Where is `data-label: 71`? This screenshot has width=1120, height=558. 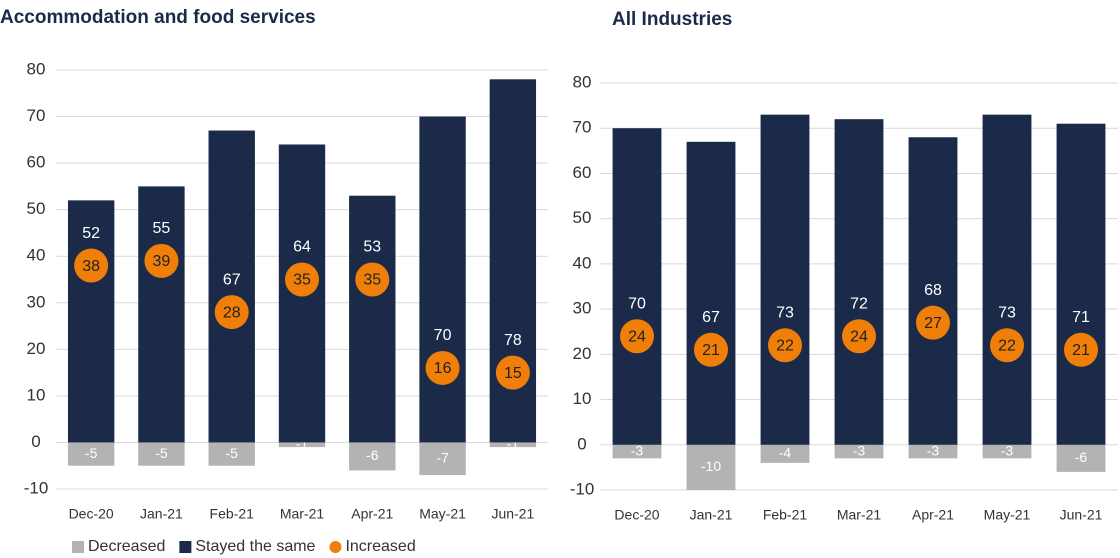 data-label: 71 is located at coordinates (1081, 317).